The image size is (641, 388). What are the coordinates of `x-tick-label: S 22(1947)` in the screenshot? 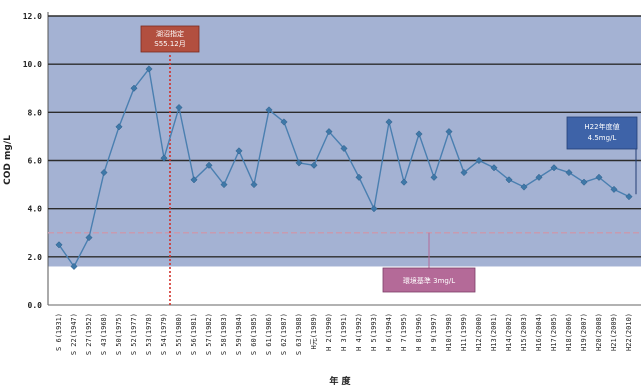 It's located at (74, 334).